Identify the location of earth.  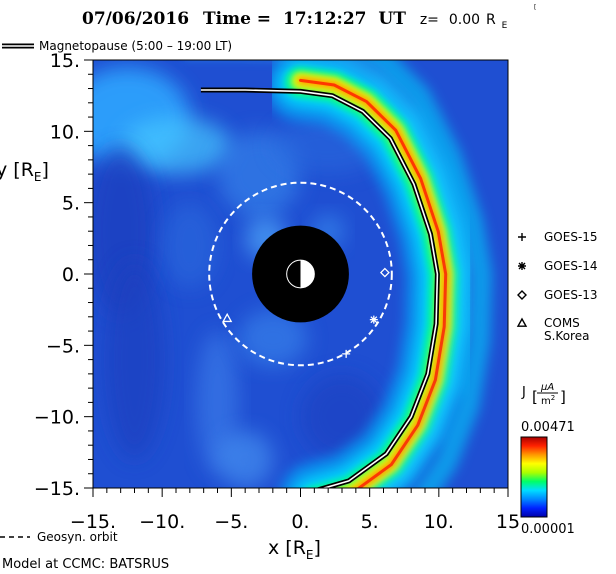
(300, 274).